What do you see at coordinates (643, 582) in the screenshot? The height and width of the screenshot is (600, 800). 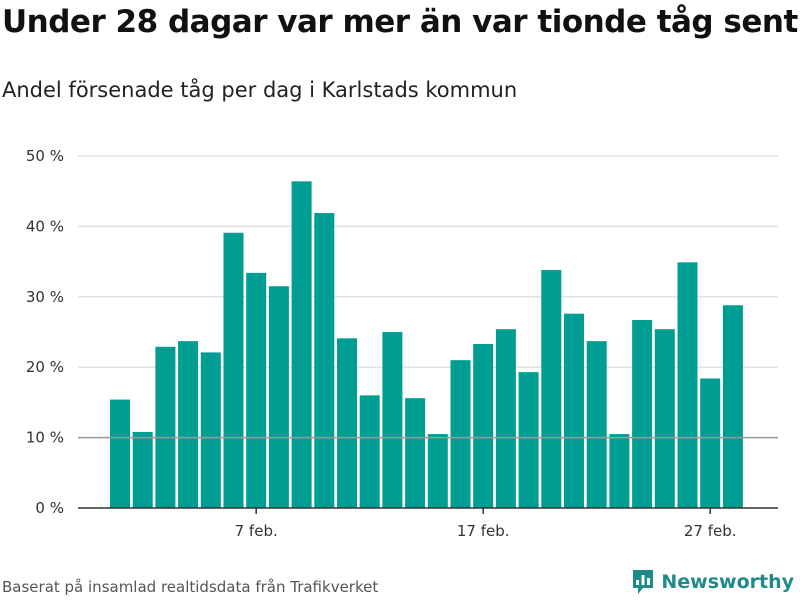 I see `newsworthy-logo-icon` at bounding box center [643, 582].